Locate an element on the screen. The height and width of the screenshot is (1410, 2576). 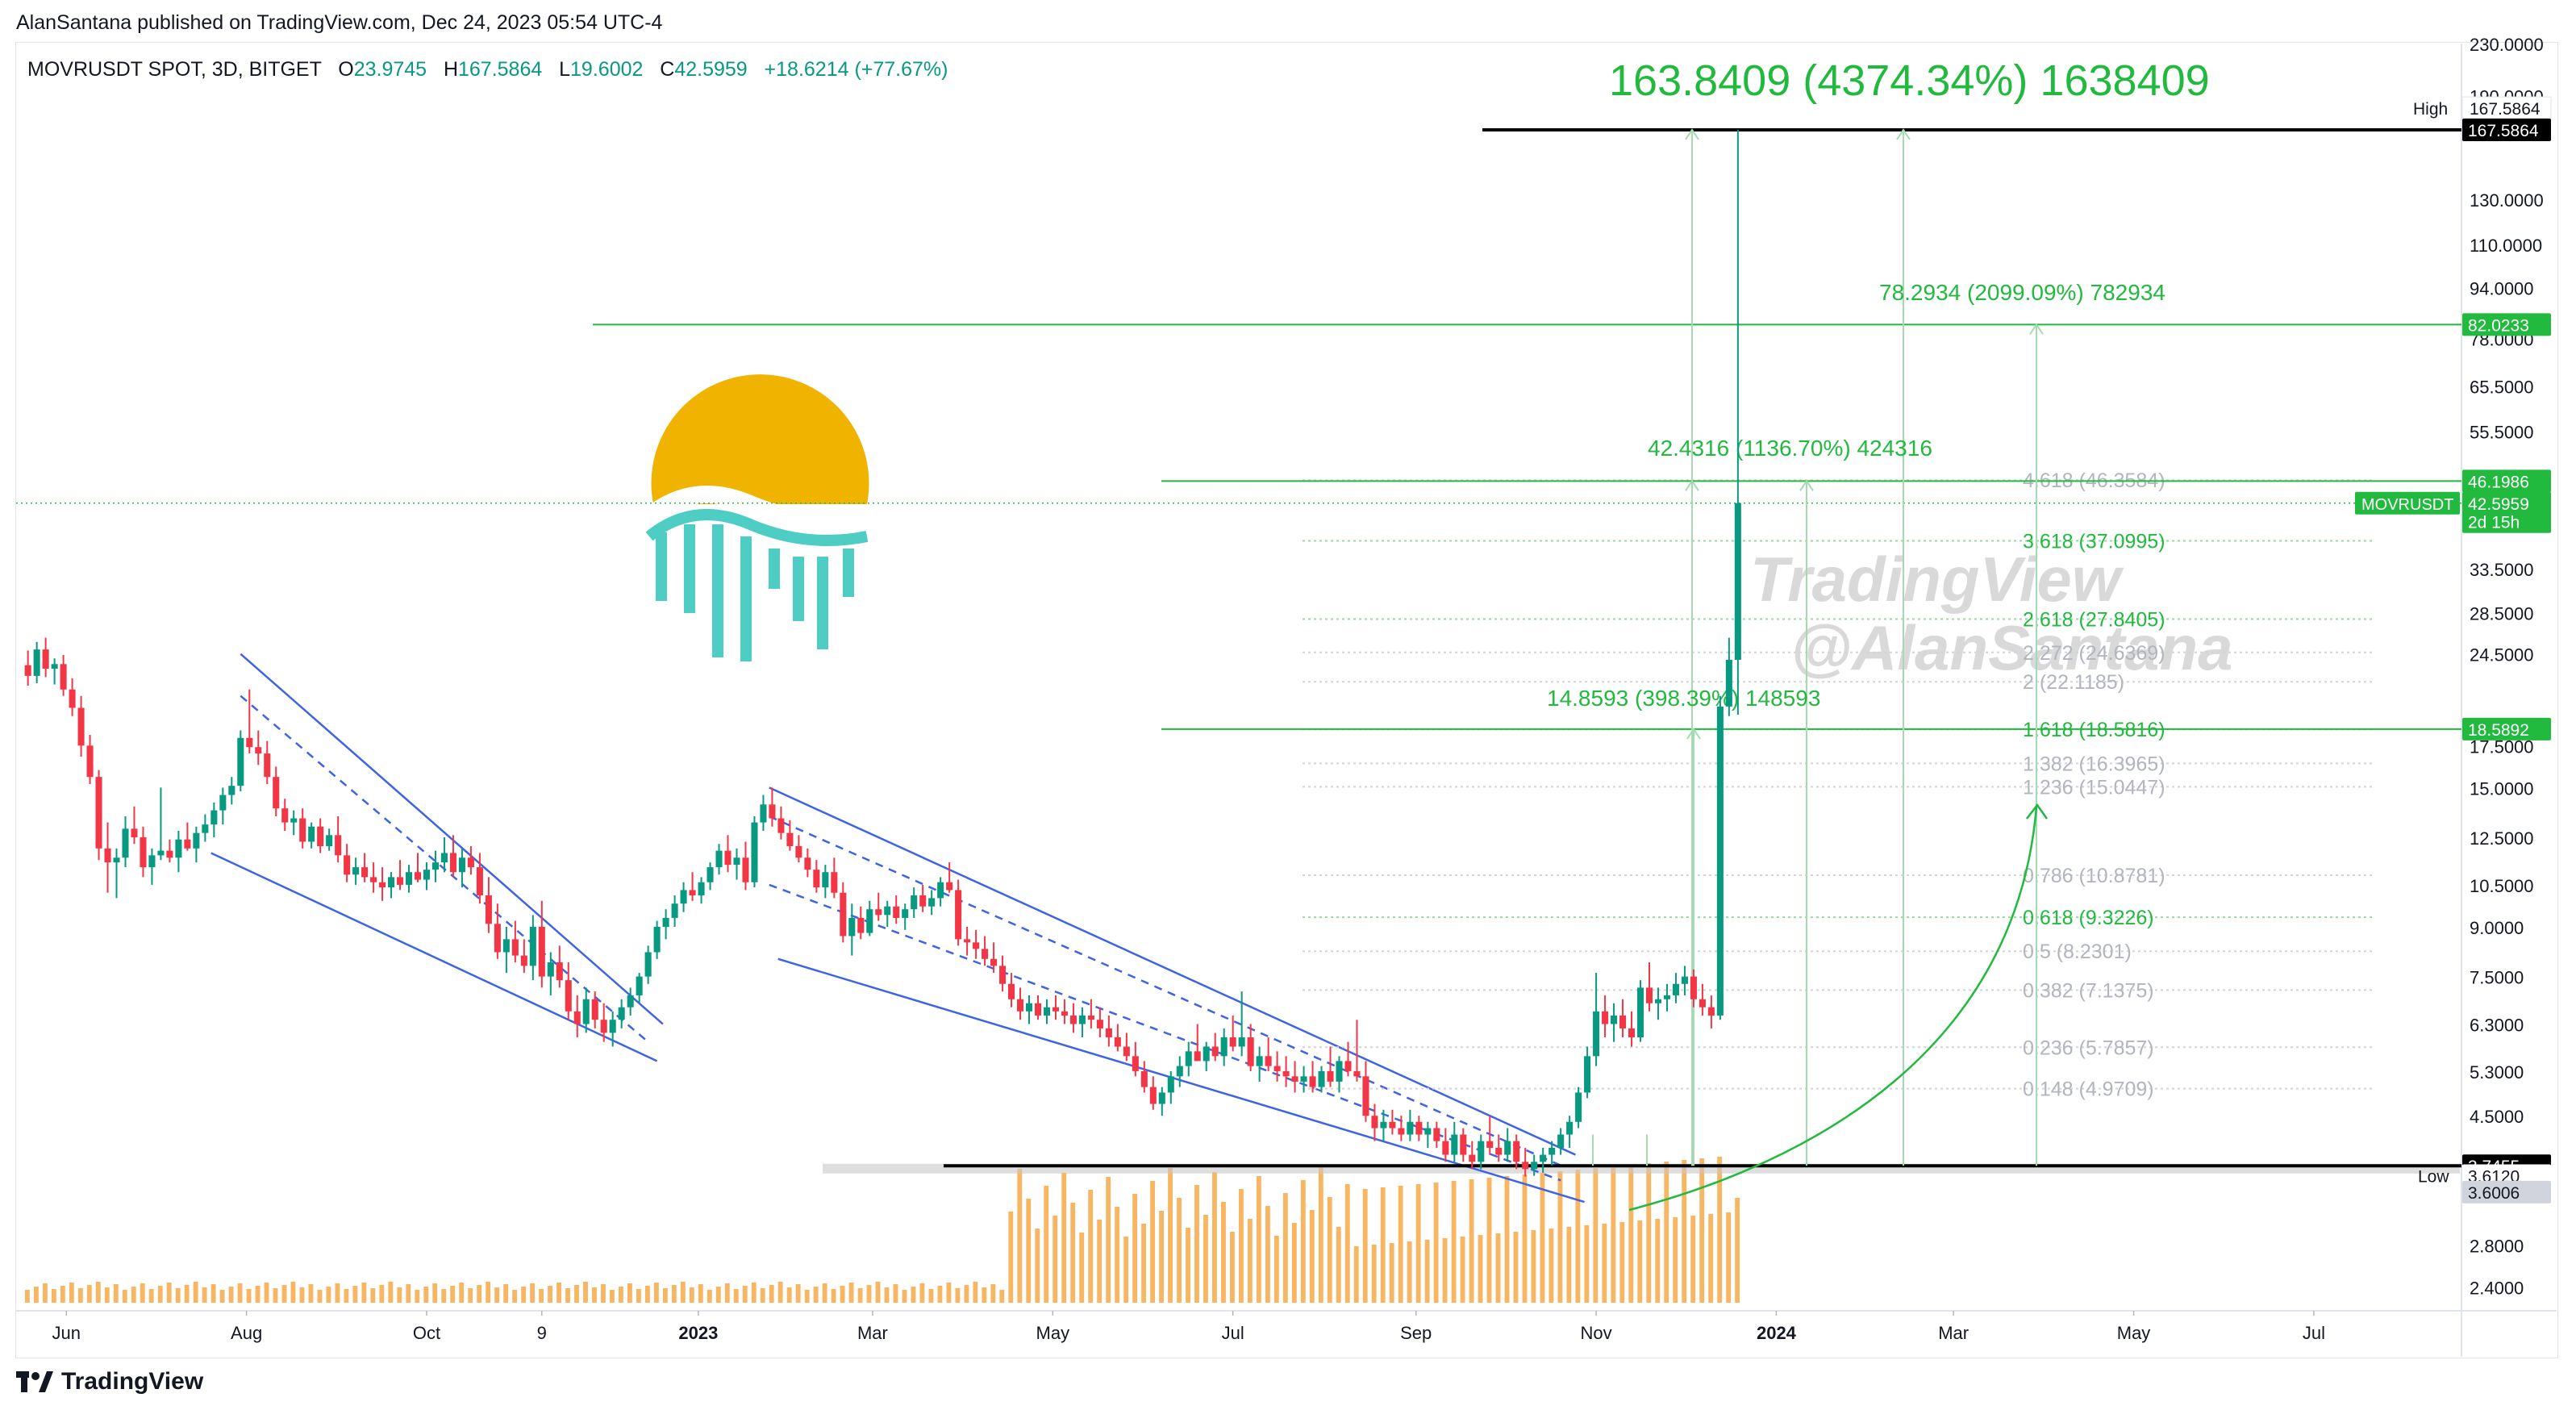
symbol-name: MOVRUSDT SPOT, 3D, BITGET is located at coordinates (174, 69).